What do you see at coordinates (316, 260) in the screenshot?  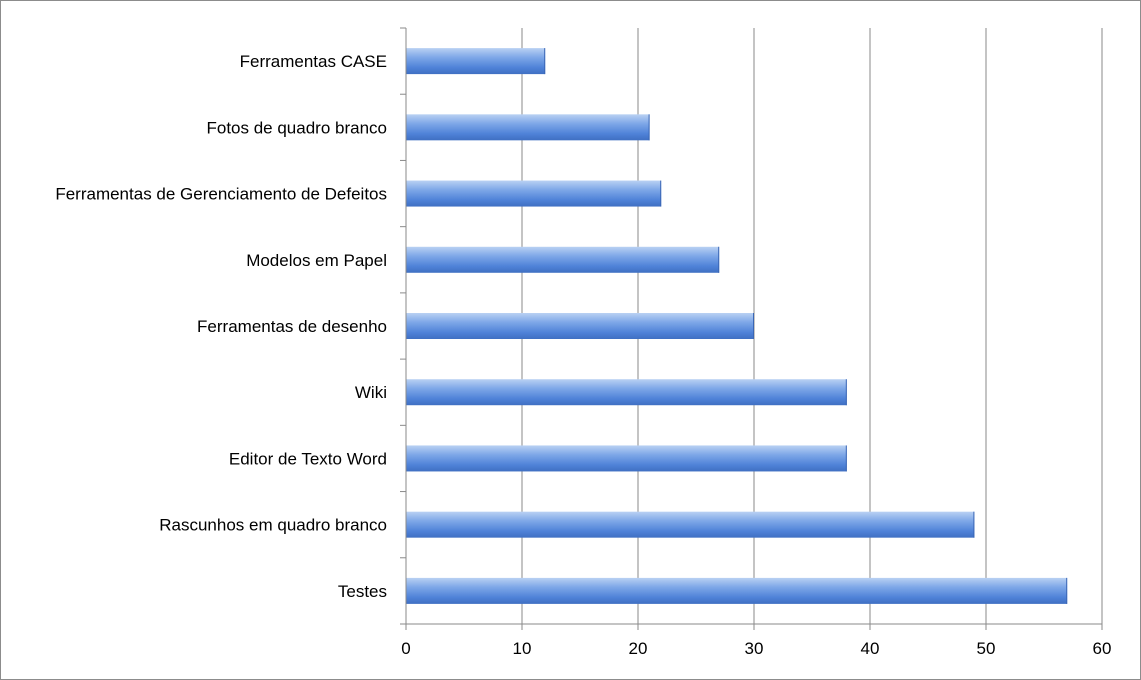 I see `category-label: Modelos em Papel` at bounding box center [316, 260].